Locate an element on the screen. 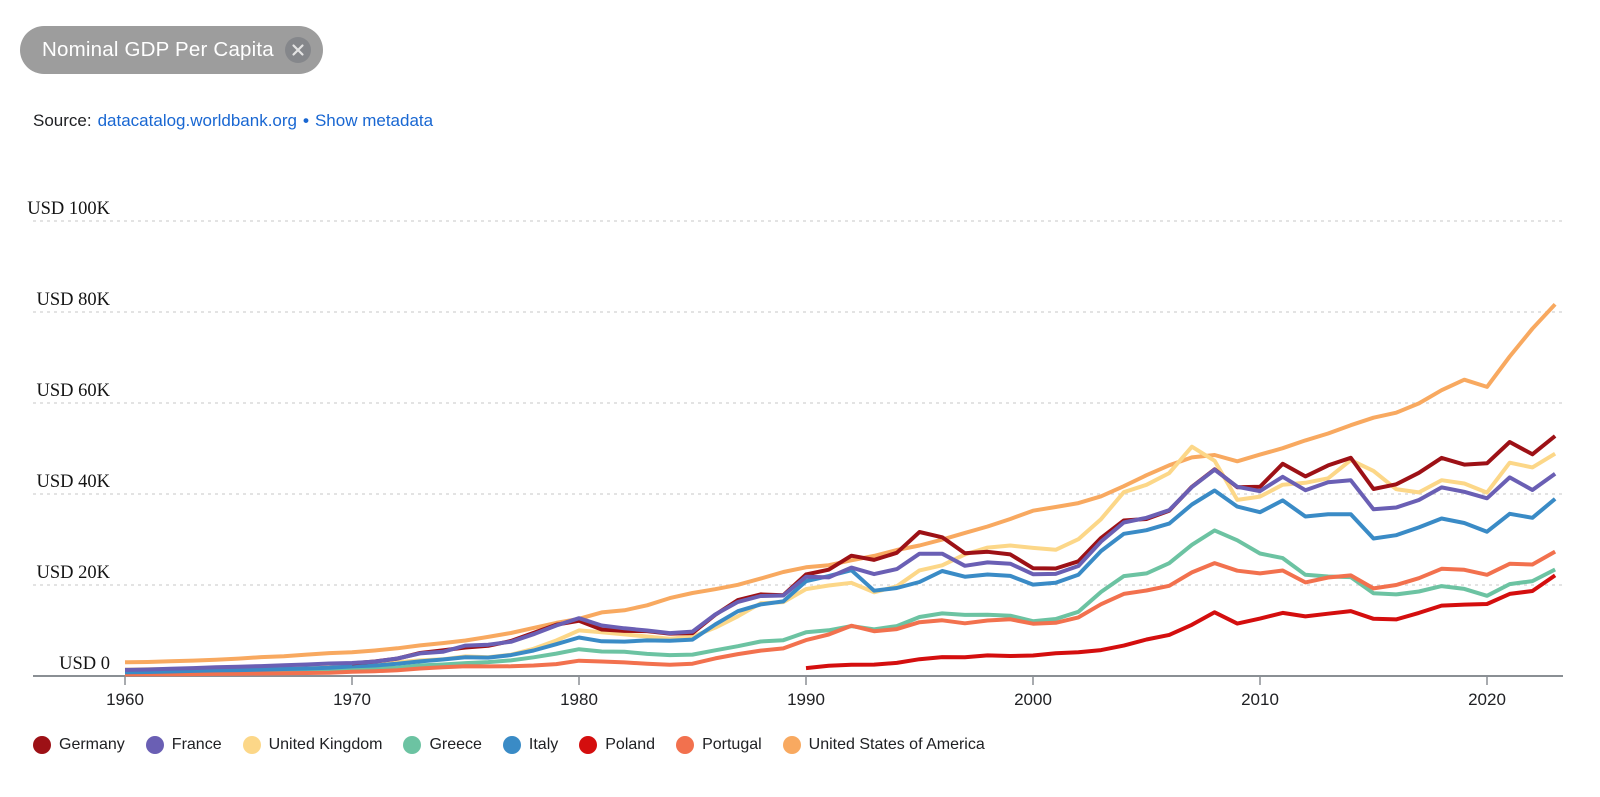 The image size is (1600, 797). x-axis-label: 1980 is located at coordinates (579, 699).